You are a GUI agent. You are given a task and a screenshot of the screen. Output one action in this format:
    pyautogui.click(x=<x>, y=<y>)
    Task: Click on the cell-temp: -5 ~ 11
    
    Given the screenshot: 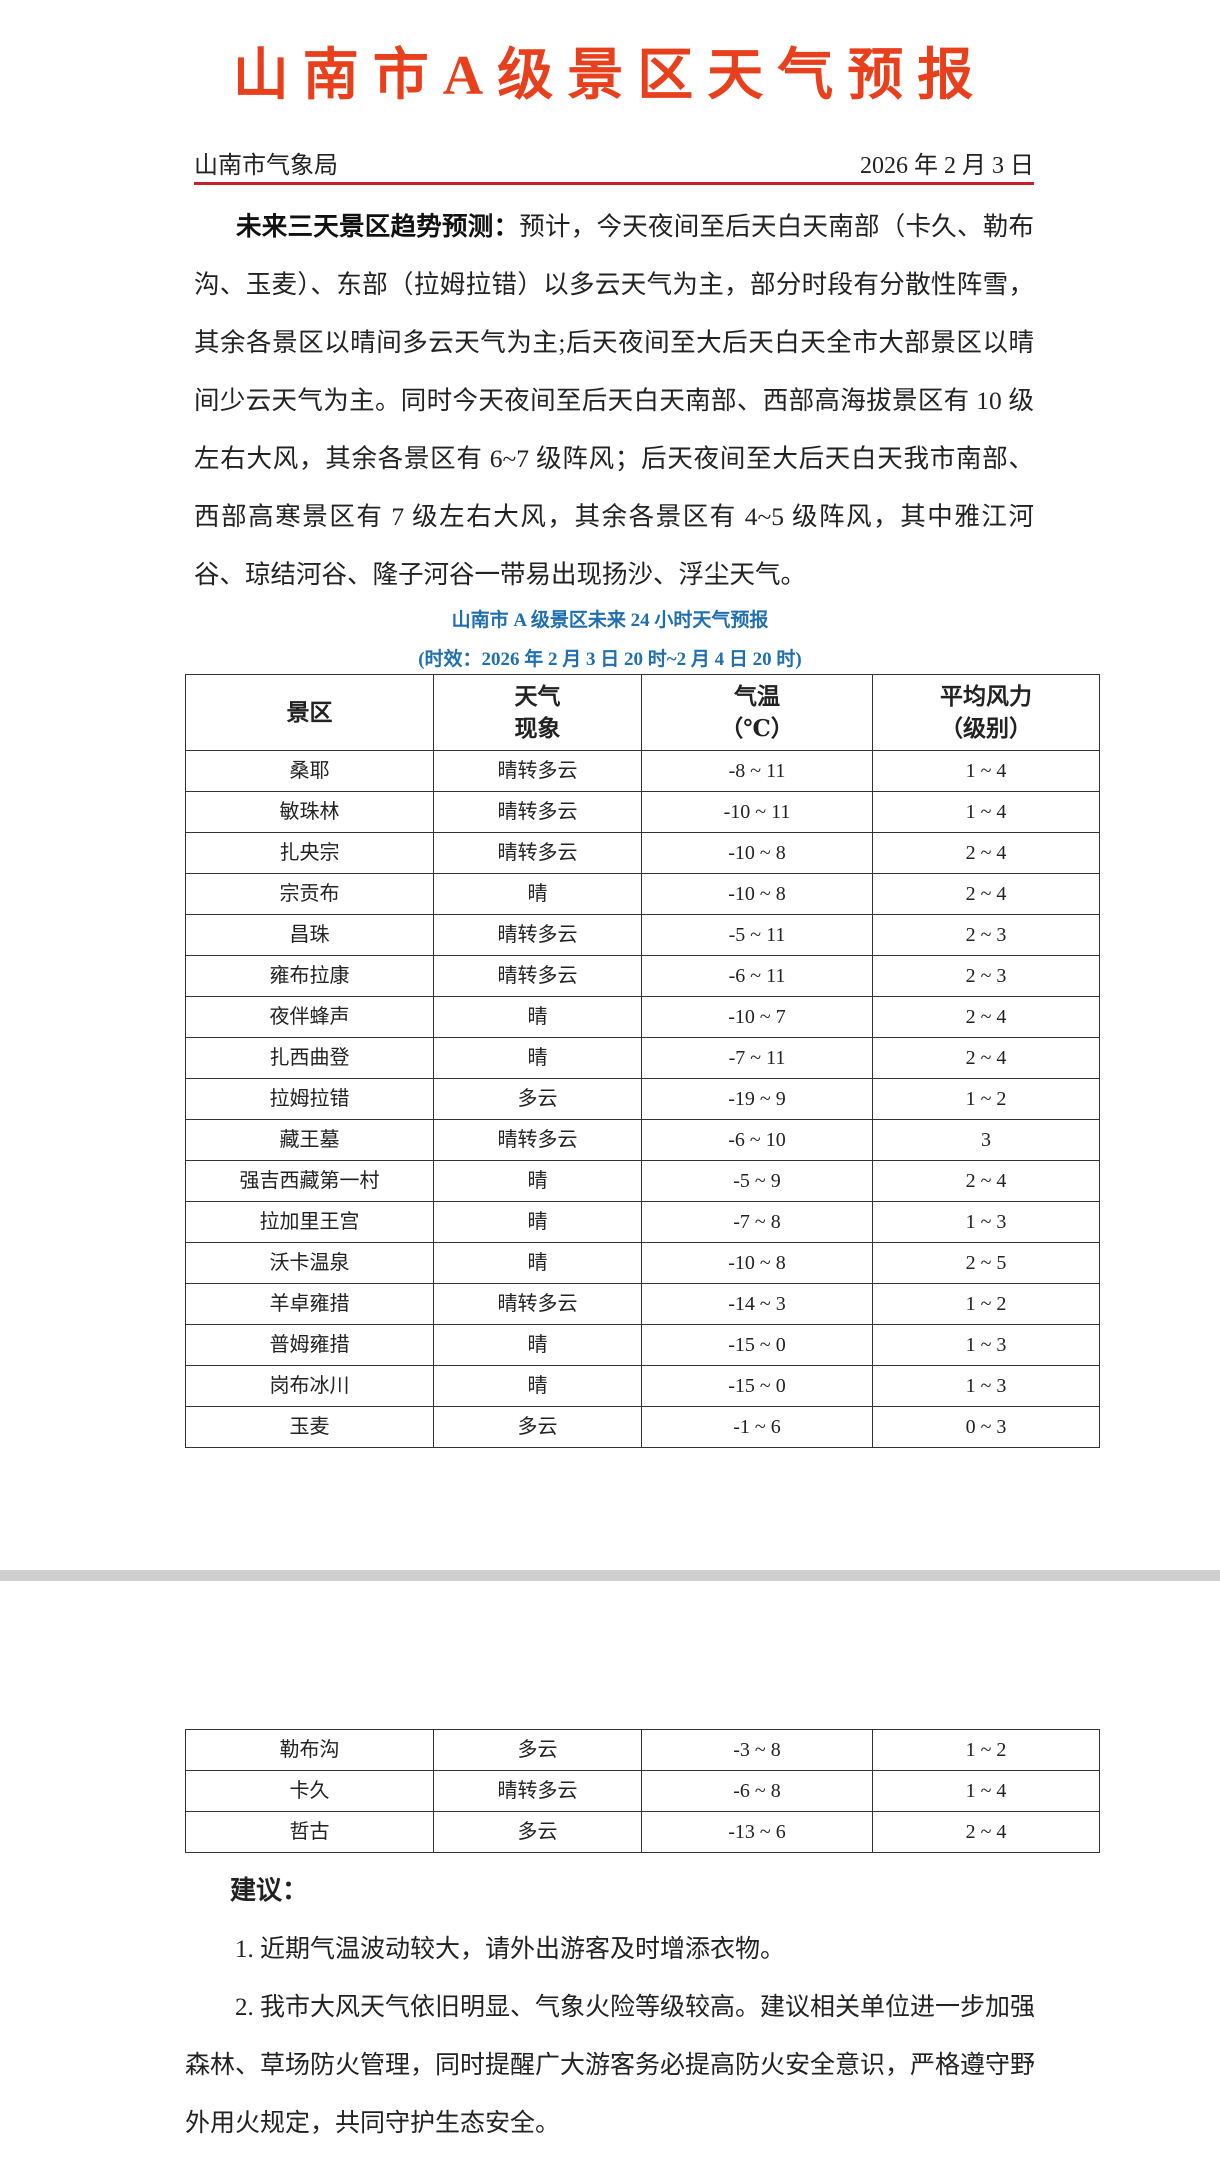 What is the action you would take?
    pyautogui.click(x=757, y=935)
    